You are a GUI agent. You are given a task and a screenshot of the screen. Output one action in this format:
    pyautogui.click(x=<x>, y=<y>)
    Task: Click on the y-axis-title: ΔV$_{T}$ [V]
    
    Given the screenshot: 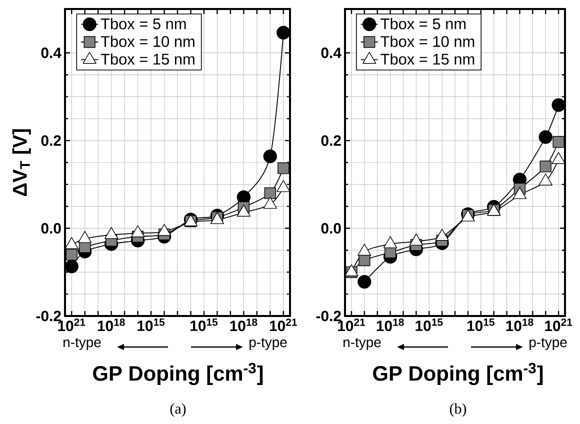 What is the action you would take?
    pyautogui.click(x=21, y=162)
    